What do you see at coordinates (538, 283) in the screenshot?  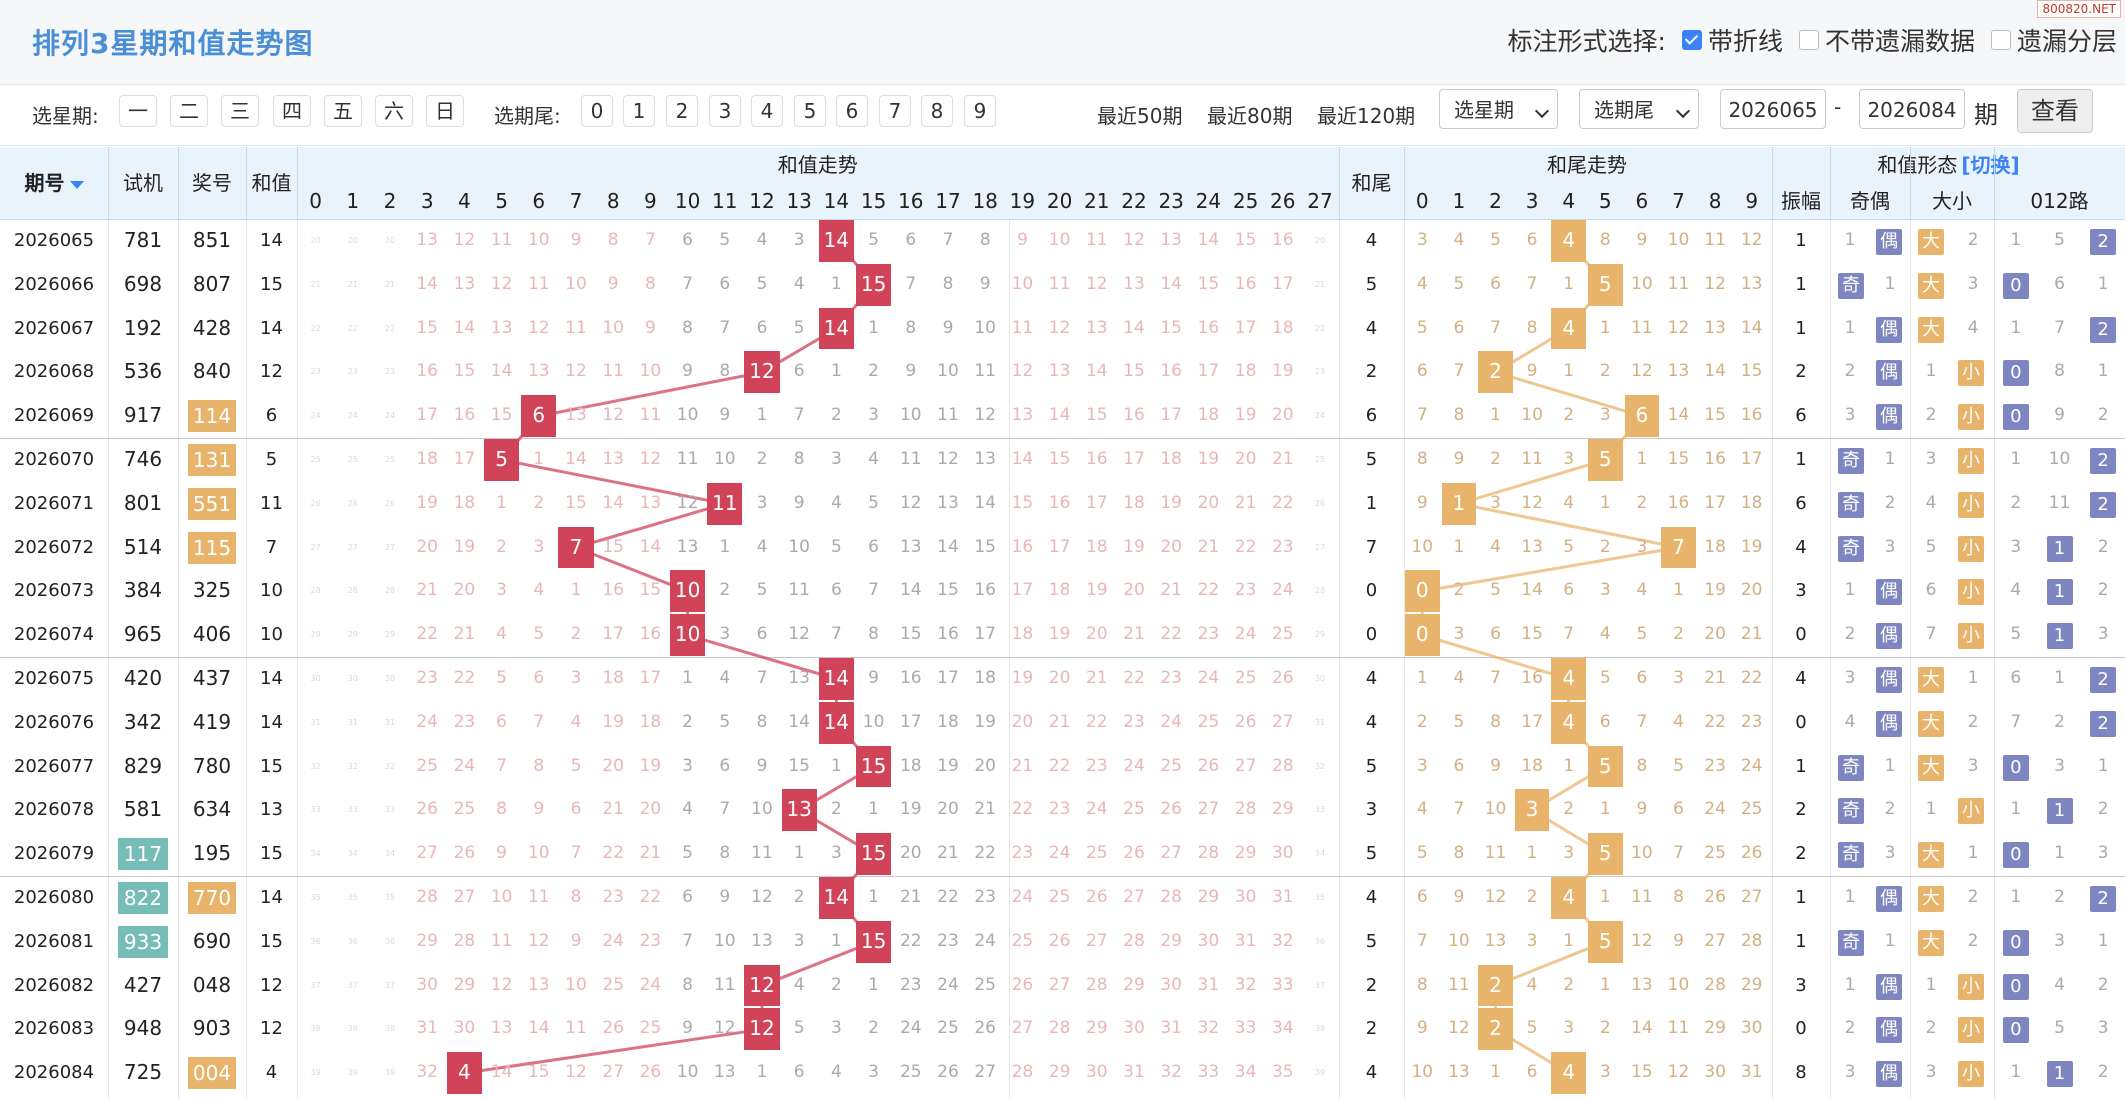 I see `sum-miss-cell: 11` at bounding box center [538, 283].